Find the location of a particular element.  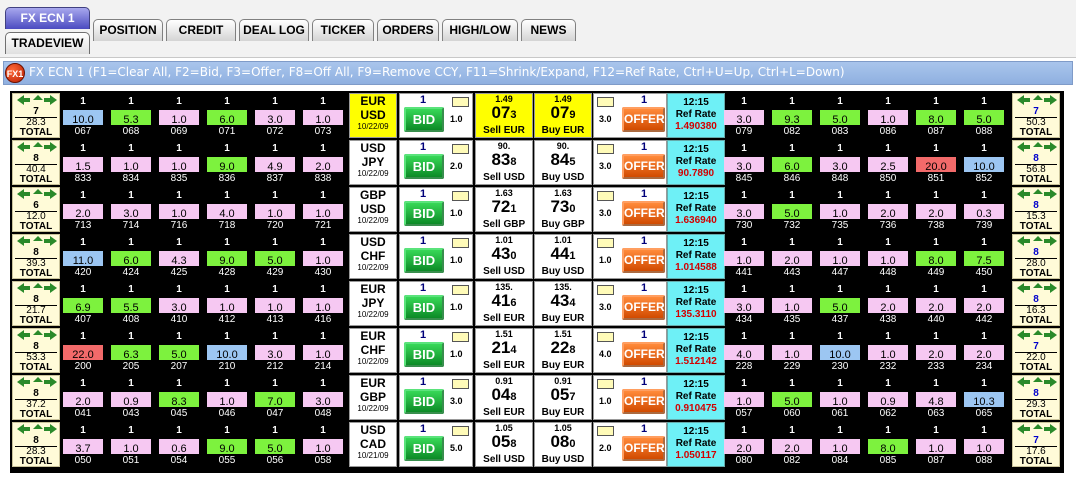

quote-amount: 1.5 is located at coordinates (83, 165).